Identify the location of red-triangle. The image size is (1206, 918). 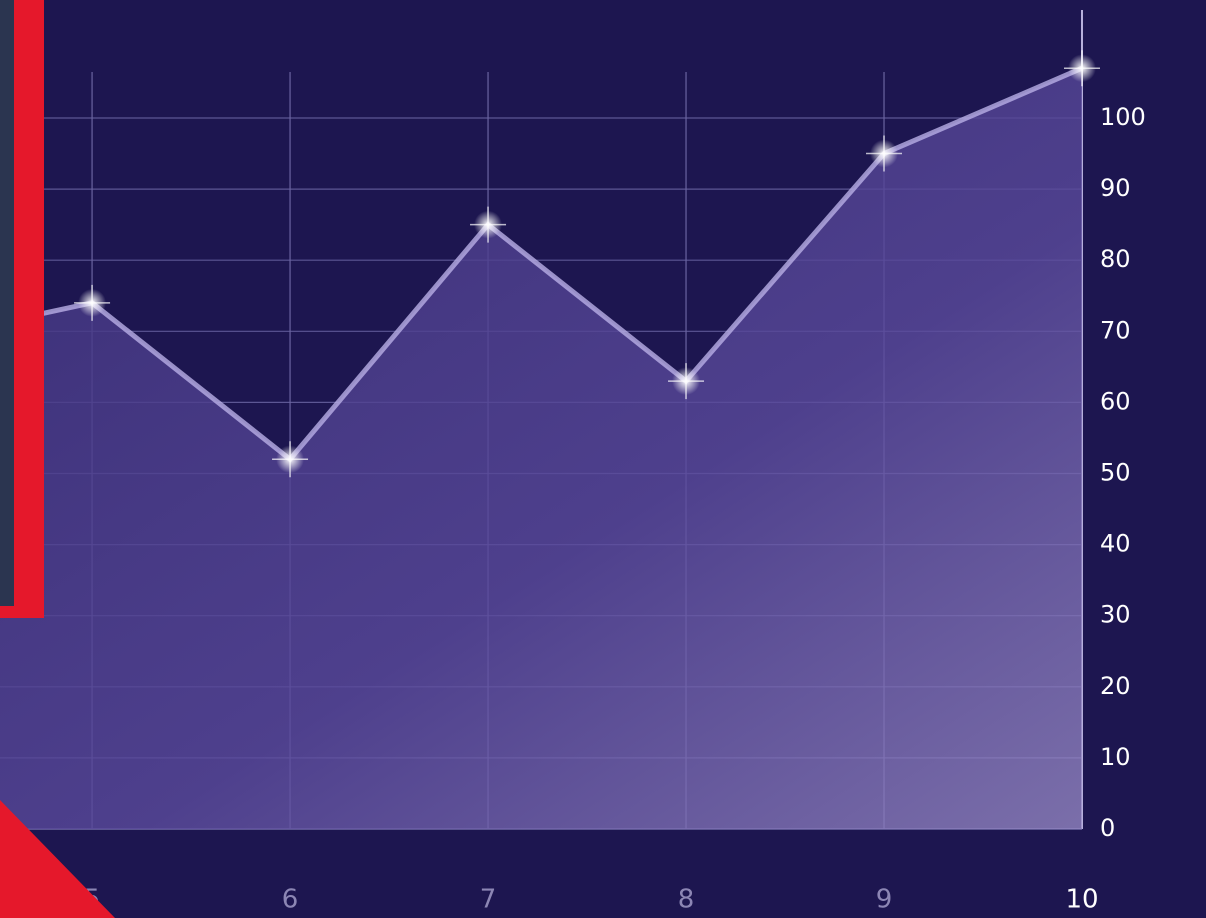
(57, 859).